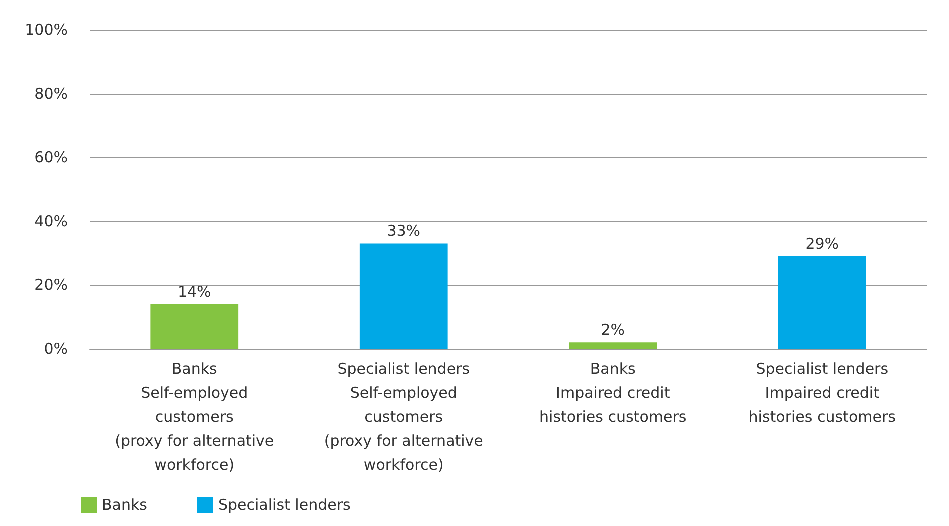  What do you see at coordinates (823, 243) in the screenshot?
I see `data-label: 29%` at bounding box center [823, 243].